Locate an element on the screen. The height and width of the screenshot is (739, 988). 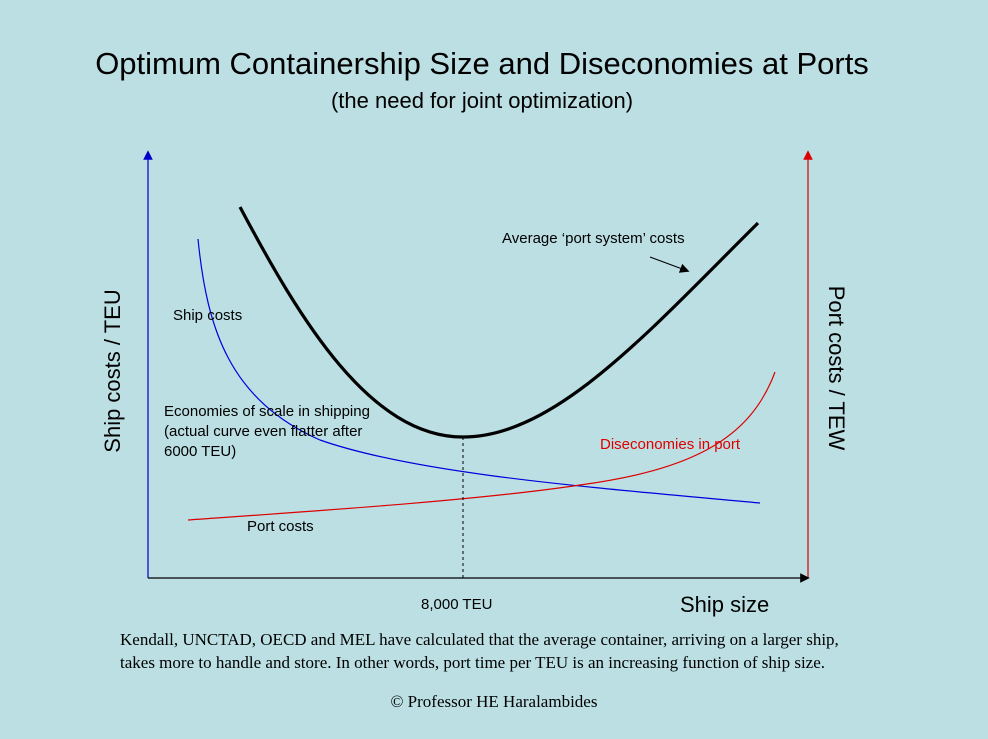
port-cost-curve is located at coordinates (481, 446).